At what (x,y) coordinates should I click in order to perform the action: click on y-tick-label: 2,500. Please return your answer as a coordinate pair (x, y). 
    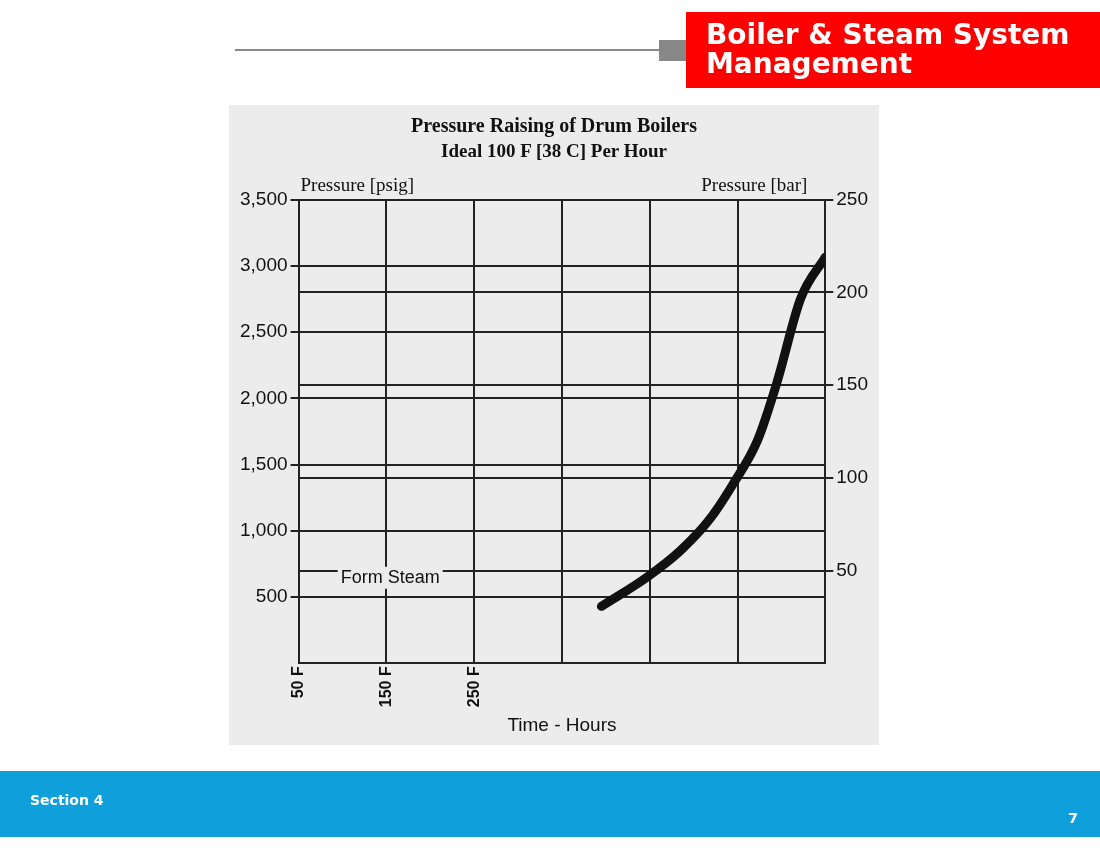
    Looking at the image, I should click on (264, 331).